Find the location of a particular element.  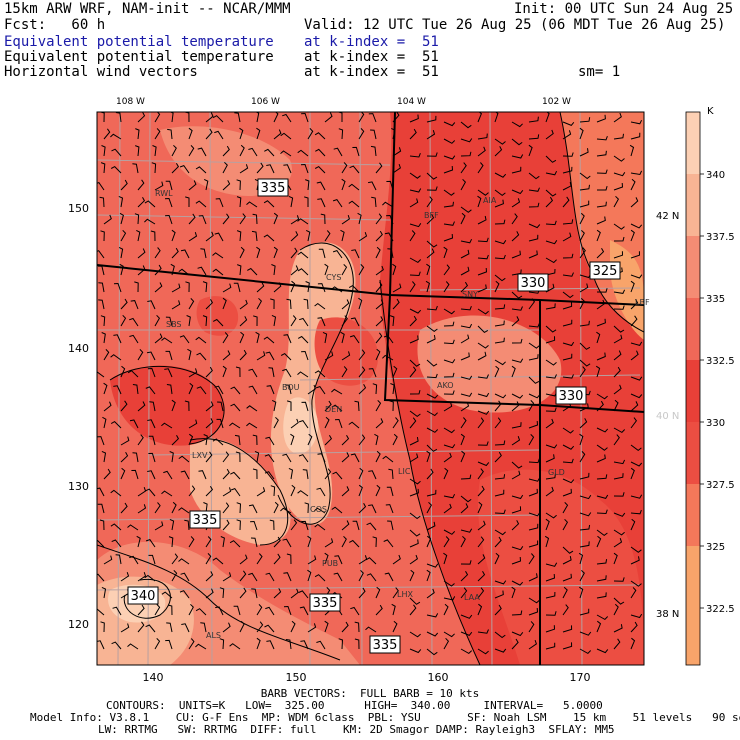

y-tick: 130 is located at coordinates (78, 486).